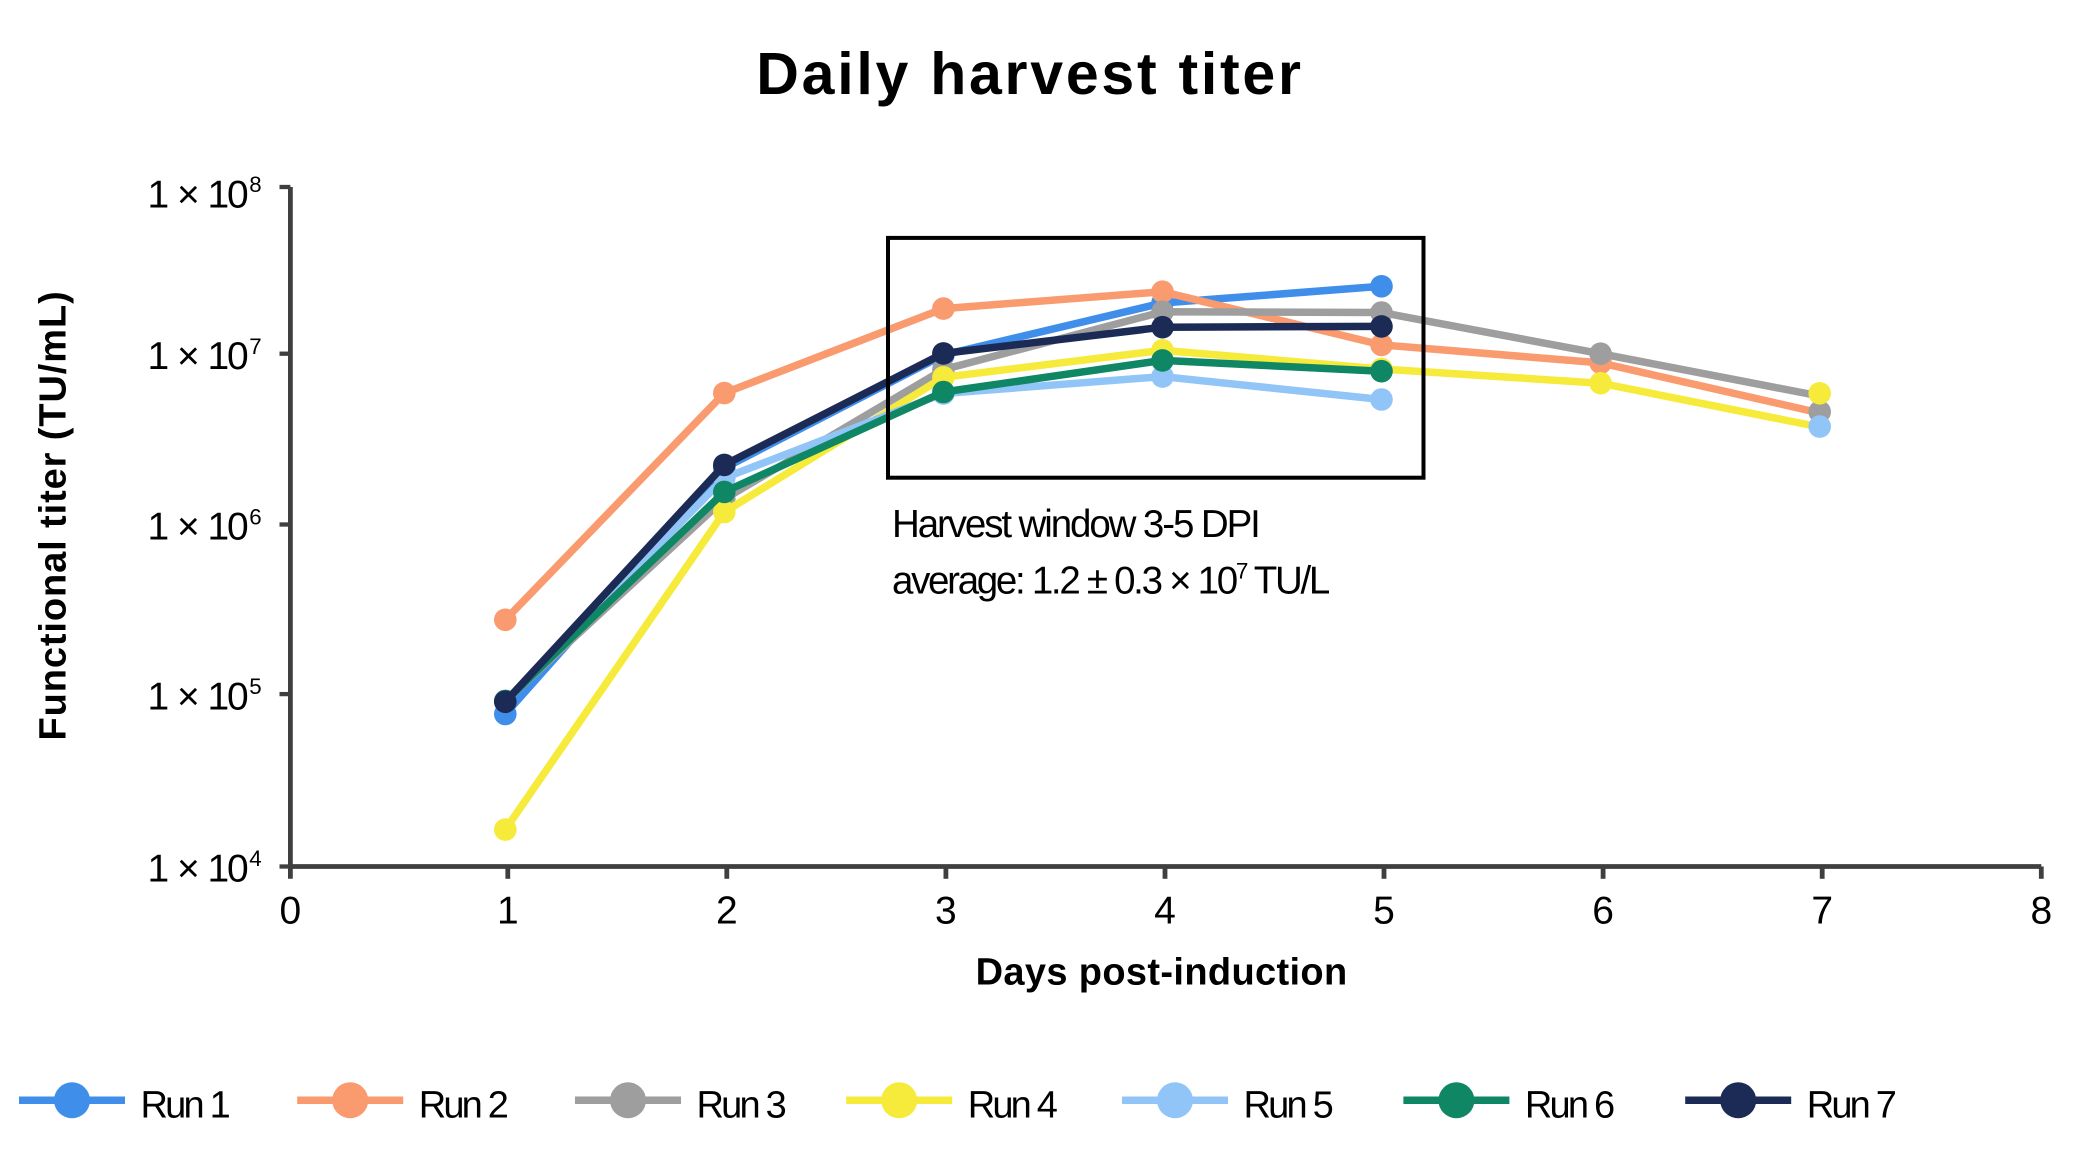  Describe the element at coordinates (1851, 1106) in the screenshot. I see `svg-text: Run 7` at that location.